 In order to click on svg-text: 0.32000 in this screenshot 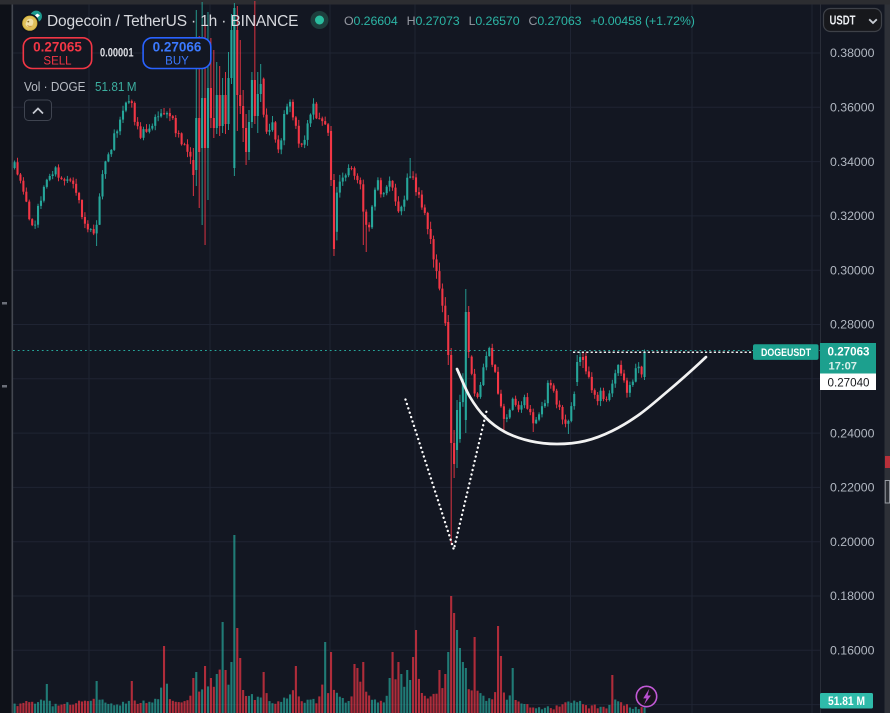, I will do `click(852, 216)`.